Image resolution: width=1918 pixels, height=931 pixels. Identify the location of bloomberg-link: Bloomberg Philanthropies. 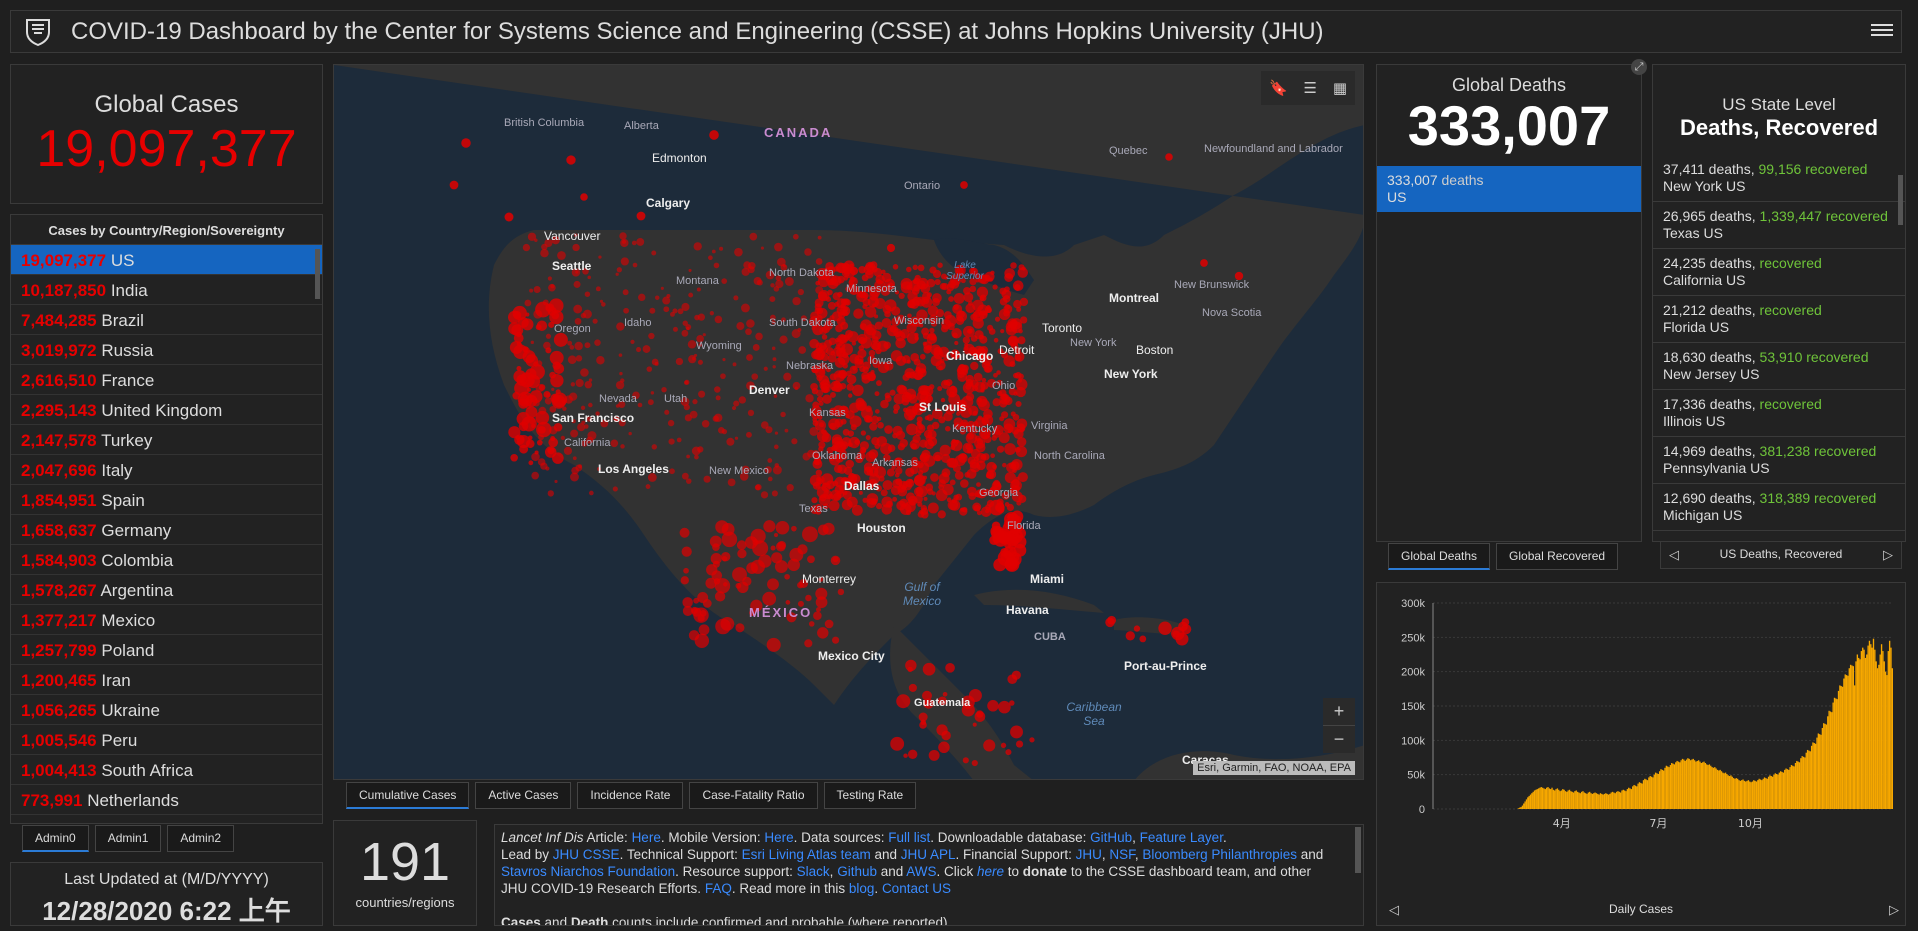
(1219, 854).